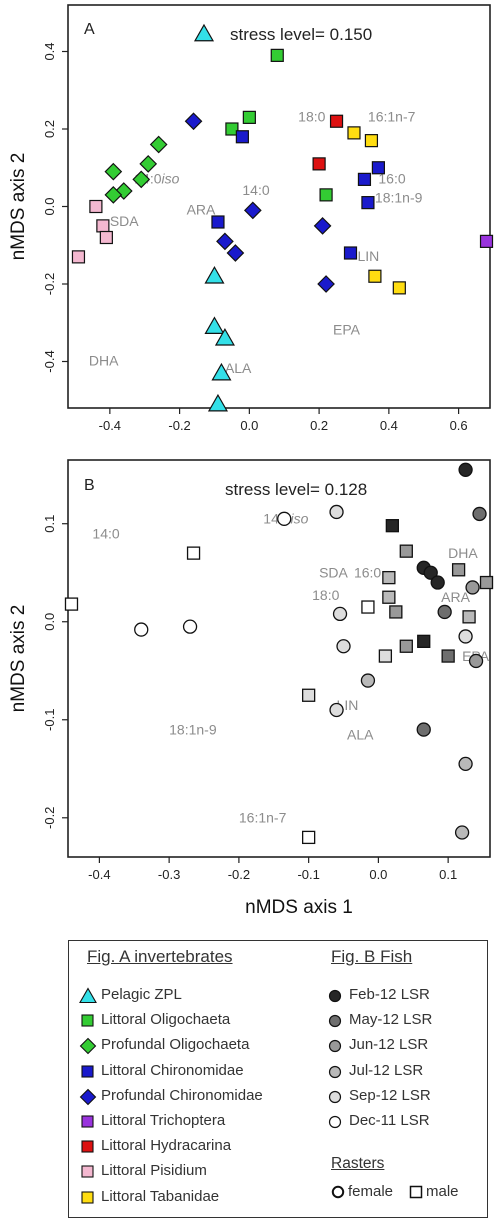 The image size is (494, 1225). What do you see at coordinates (386, 1070) in the screenshot?
I see `legend-label: Jul-12 LSR` at bounding box center [386, 1070].